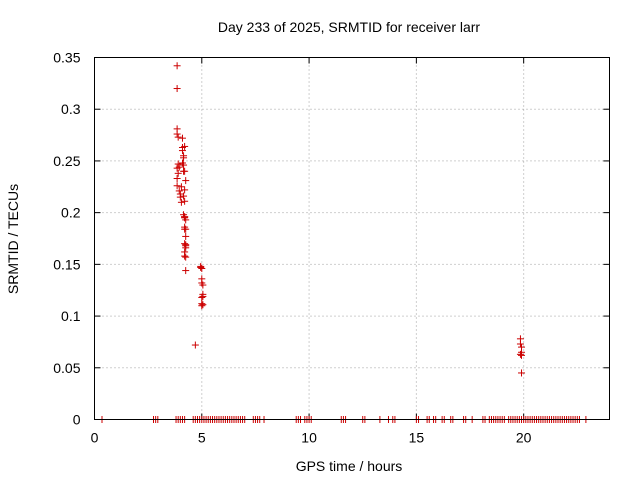 The width and height of the screenshot is (640, 480). Describe the element at coordinates (524, 438) in the screenshot. I see `x-tick-label: 20` at that location.